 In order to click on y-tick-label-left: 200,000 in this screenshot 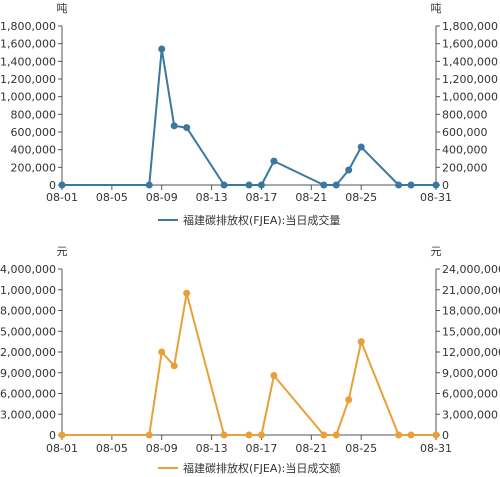, I will do `click(34, 167)`.